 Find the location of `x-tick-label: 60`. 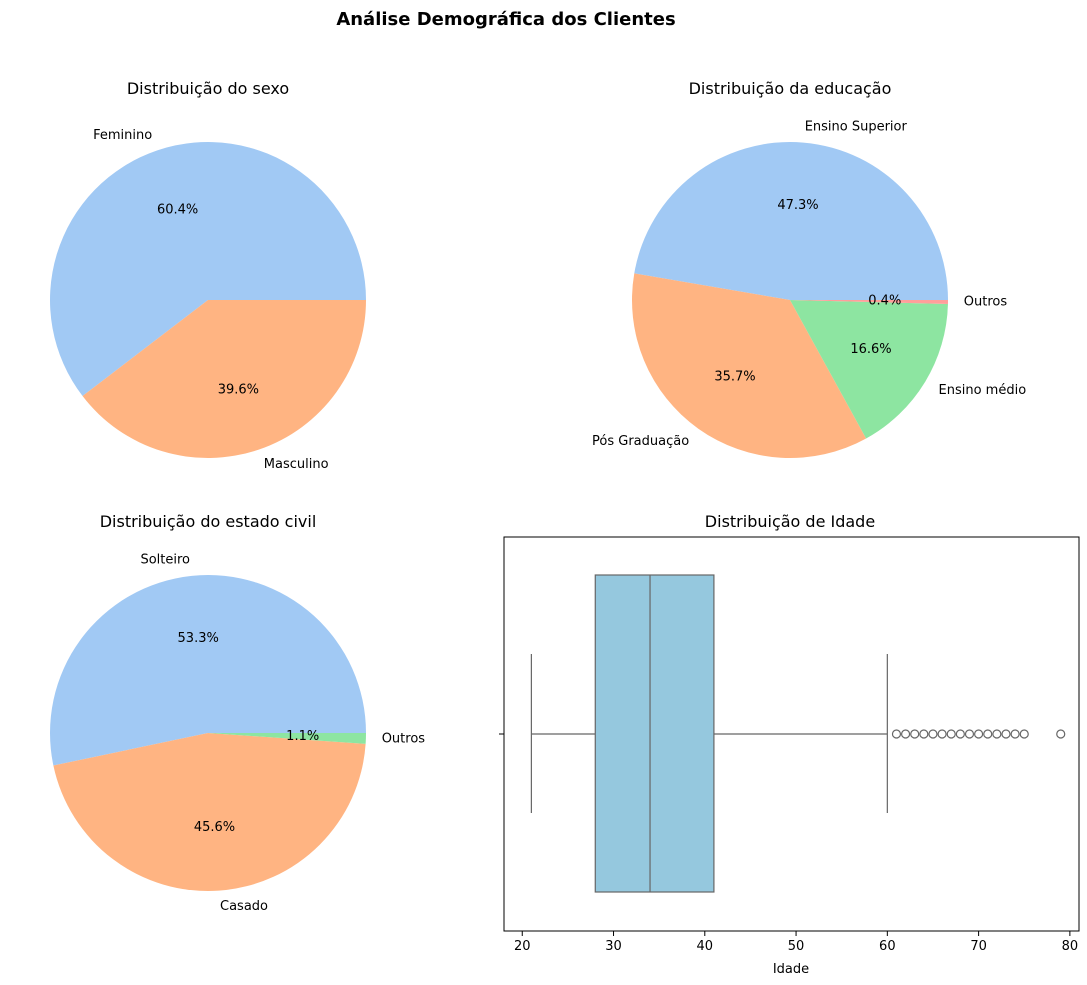

x-tick-label: 60 is located at coordinates (887, 946).